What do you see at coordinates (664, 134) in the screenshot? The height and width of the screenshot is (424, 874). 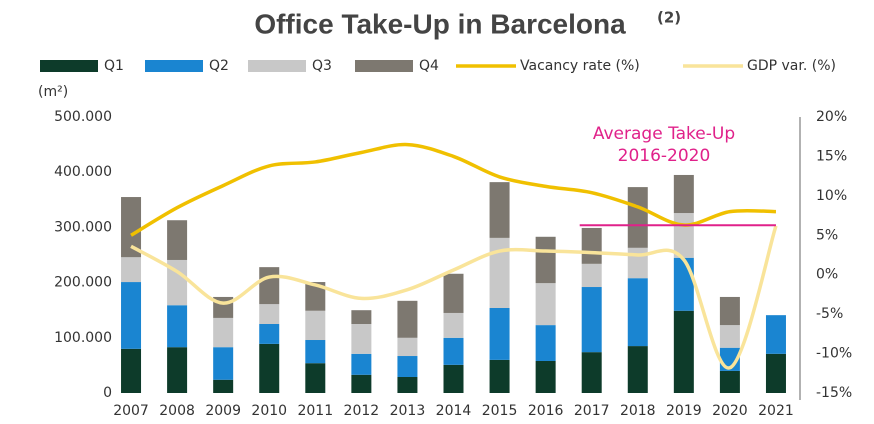 I see `annotation: Average Take-Up` at bounding box center [664, 134].